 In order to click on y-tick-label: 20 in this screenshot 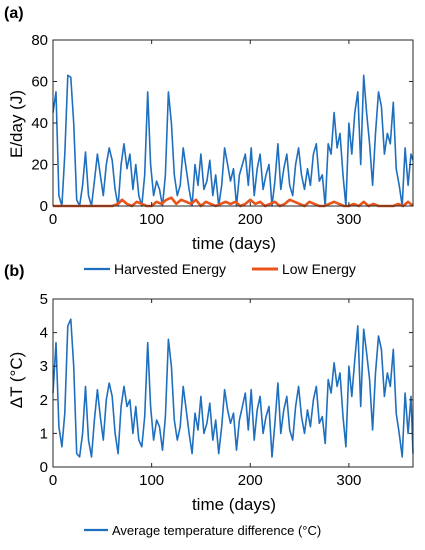, I will do `click(39, 165)`.